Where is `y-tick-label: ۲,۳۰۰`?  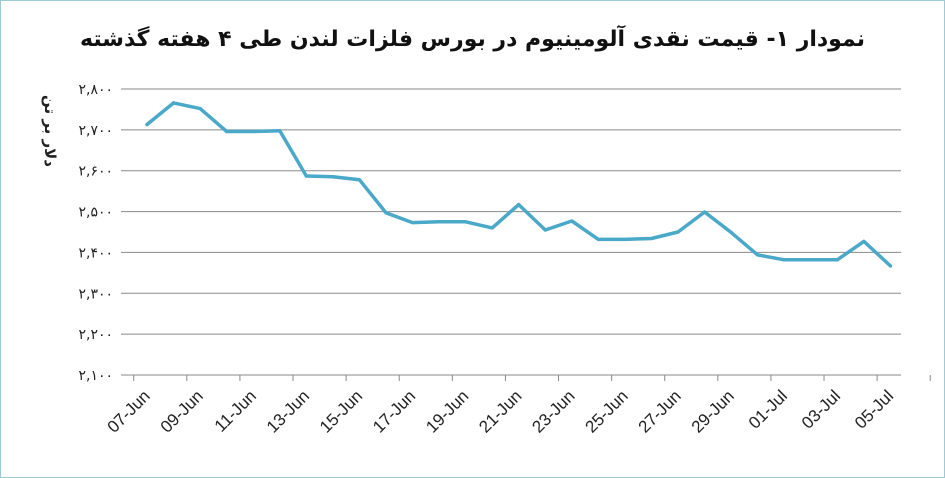
y-tick-label: ۲,۳۰۰ is located at coordinates (95, 294).